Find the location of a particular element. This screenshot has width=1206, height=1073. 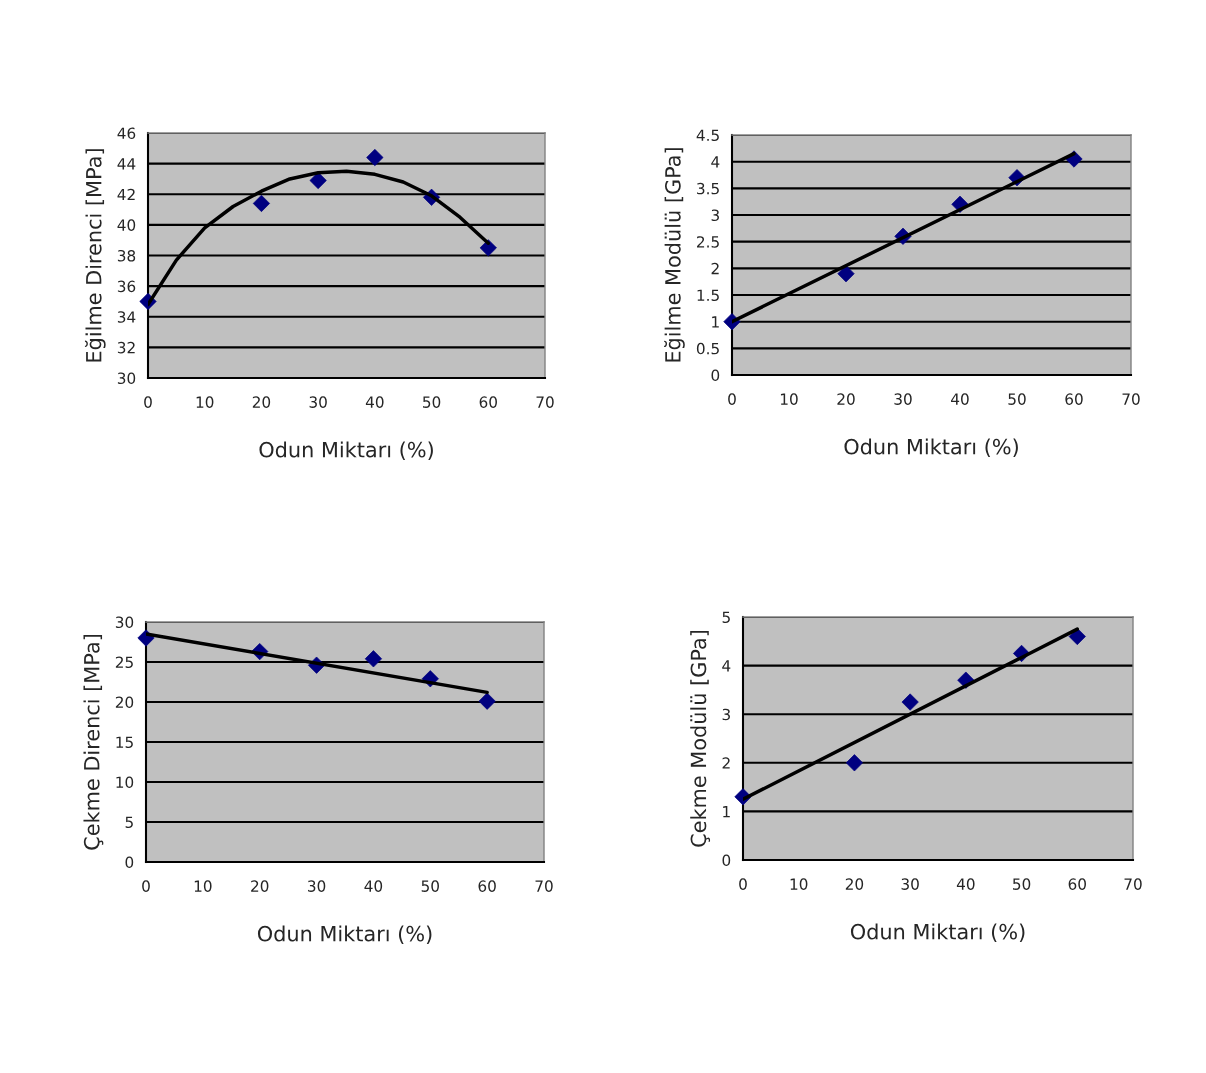

y-axis-title: Eğilme Modülü [GPa] is located at coordinates (674, 255).